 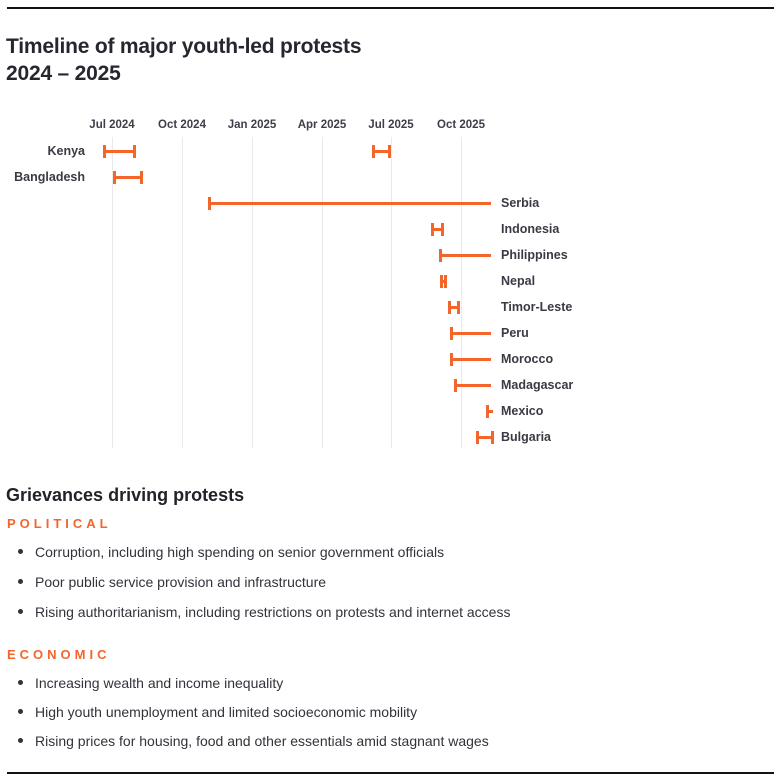 I want to click on x-tick-label: Jul 2024, so click(x=112, y=125).